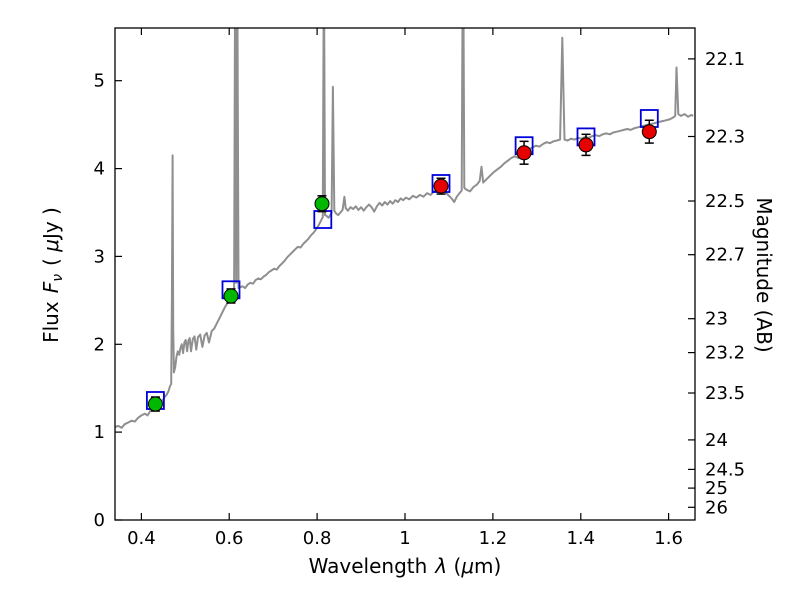 The width and height of the screenshot is (800, 600). Describe the element at coordinates (493, 538) in the screenshot. I see `x-tick-label: 1.2` at that location.